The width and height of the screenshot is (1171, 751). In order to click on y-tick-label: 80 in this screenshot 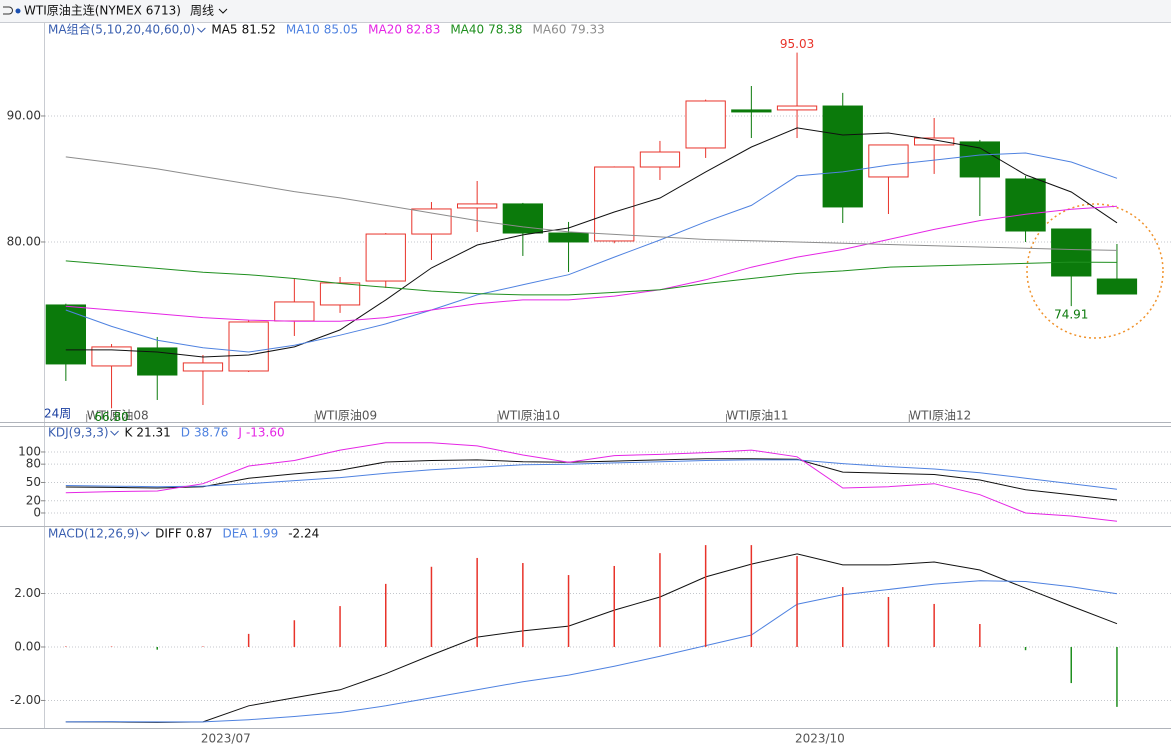, I will do `click(33, 464)`.